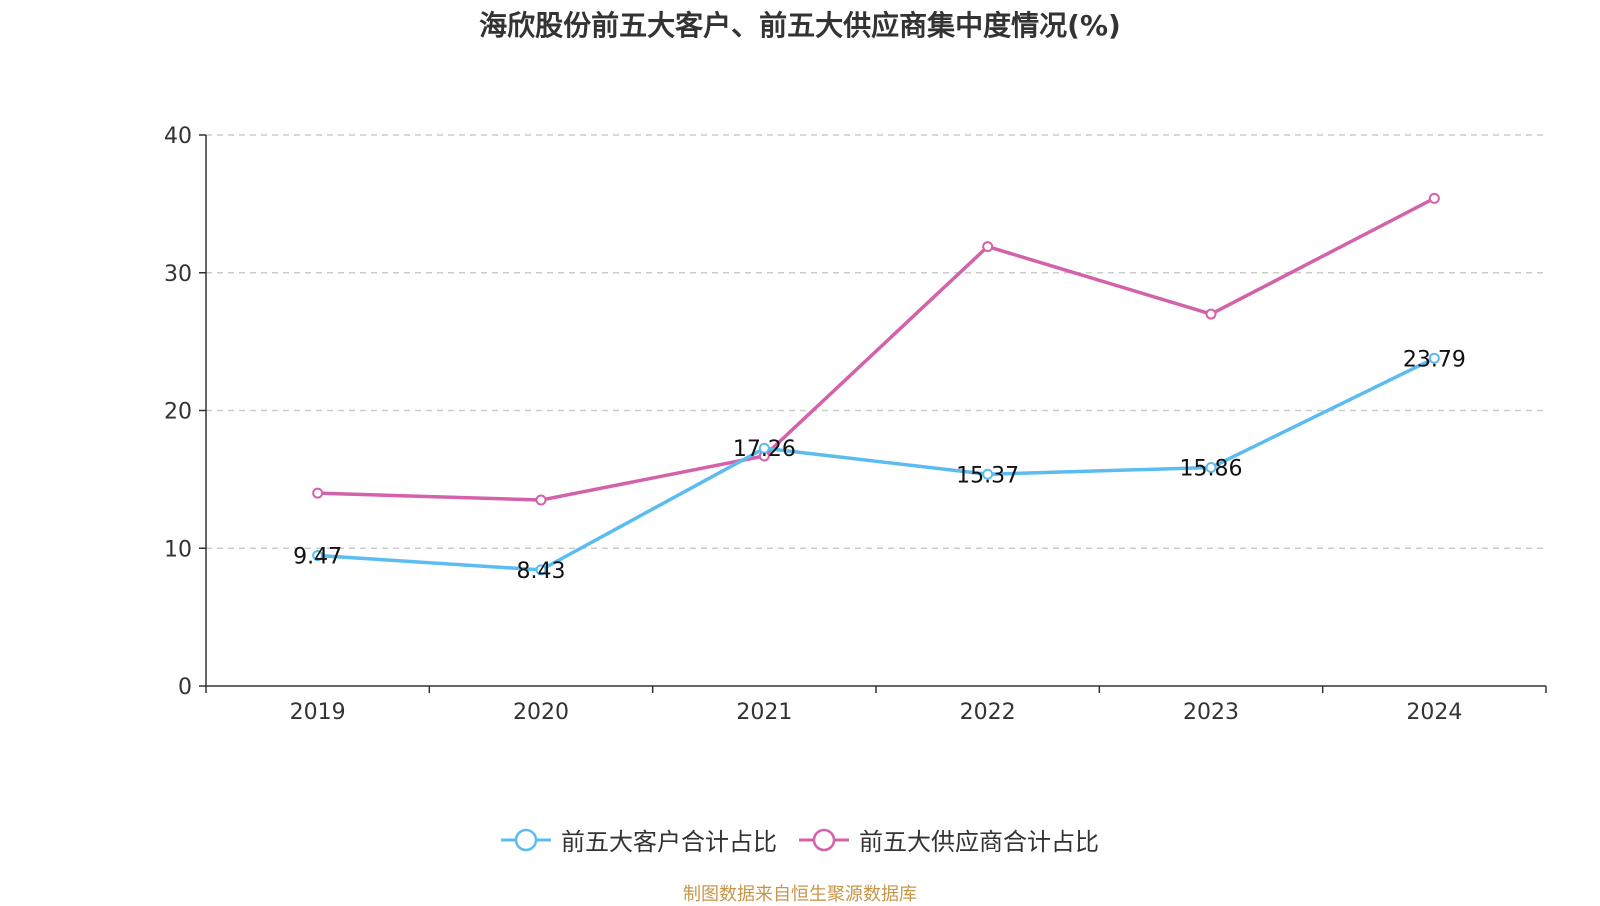 The image size is (1600, 906). I want to click on legend: 前五大客户合计占比 前五大供应商合计占比, so click(800, 839).